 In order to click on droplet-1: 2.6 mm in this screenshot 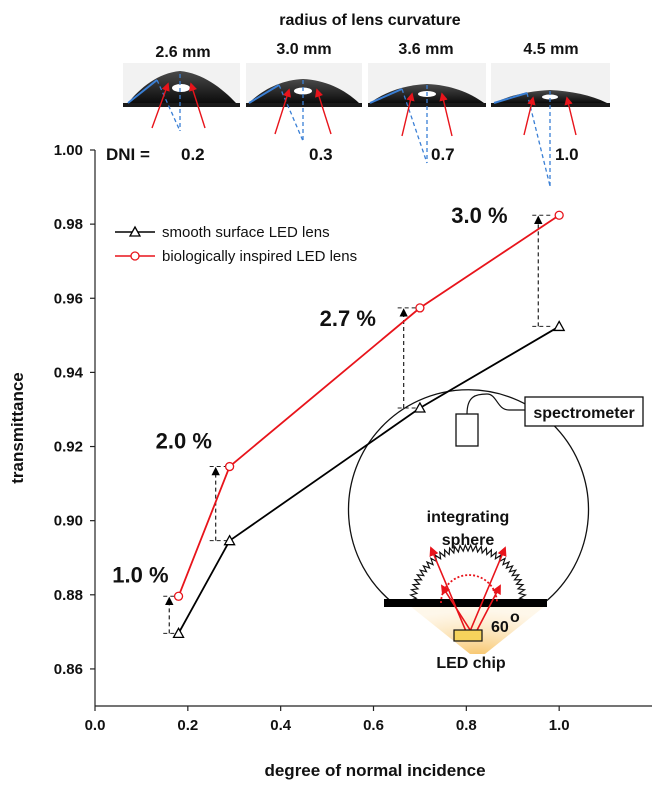, I will do `click(181, 88)`.